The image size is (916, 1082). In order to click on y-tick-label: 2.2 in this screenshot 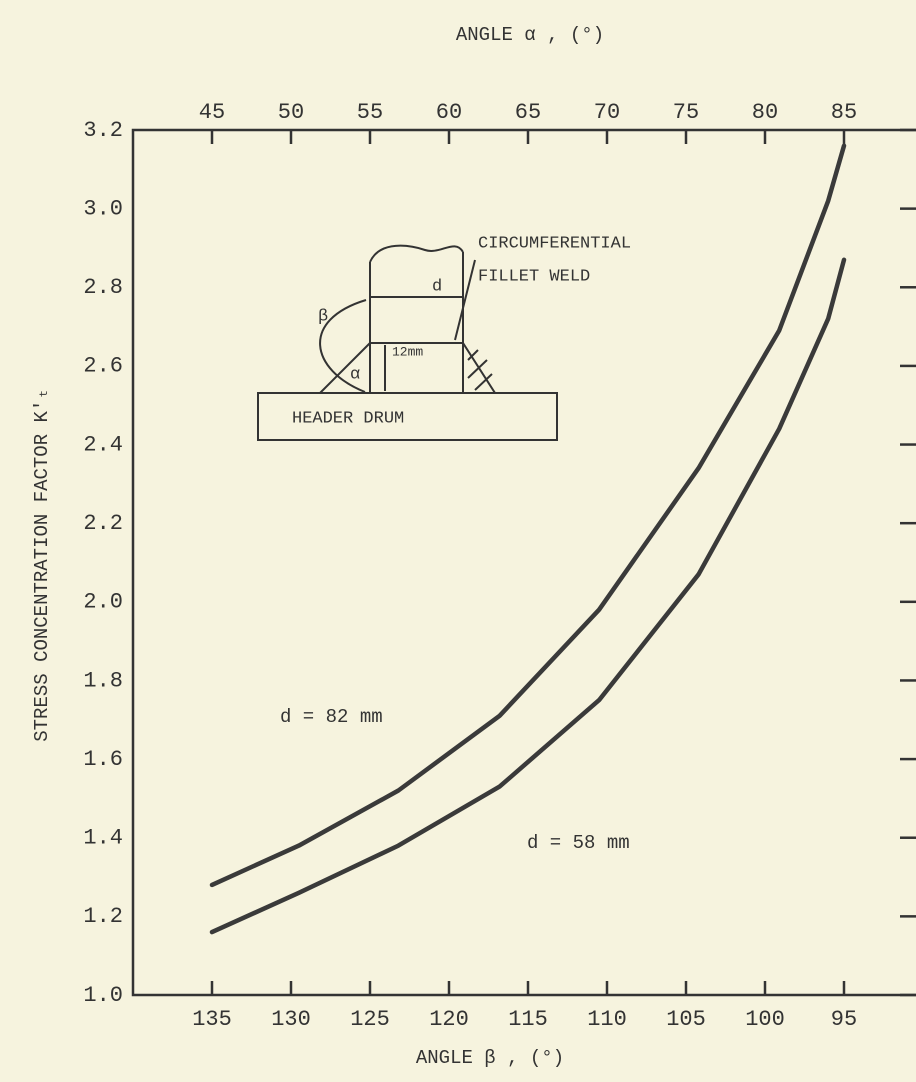, I will do `click(103, 523)`.